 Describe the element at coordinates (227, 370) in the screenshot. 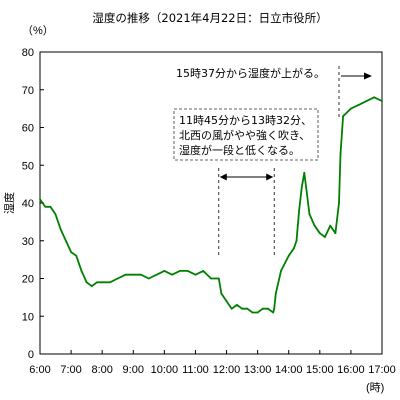

I see `x-tick-label: 12:00` at that location.